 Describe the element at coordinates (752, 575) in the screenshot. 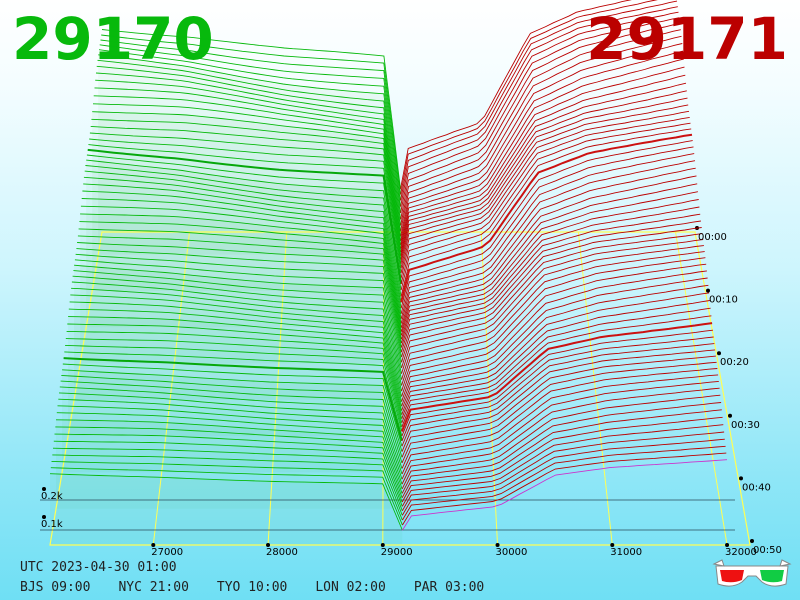

I see `3d-glasses-icon` at that location.